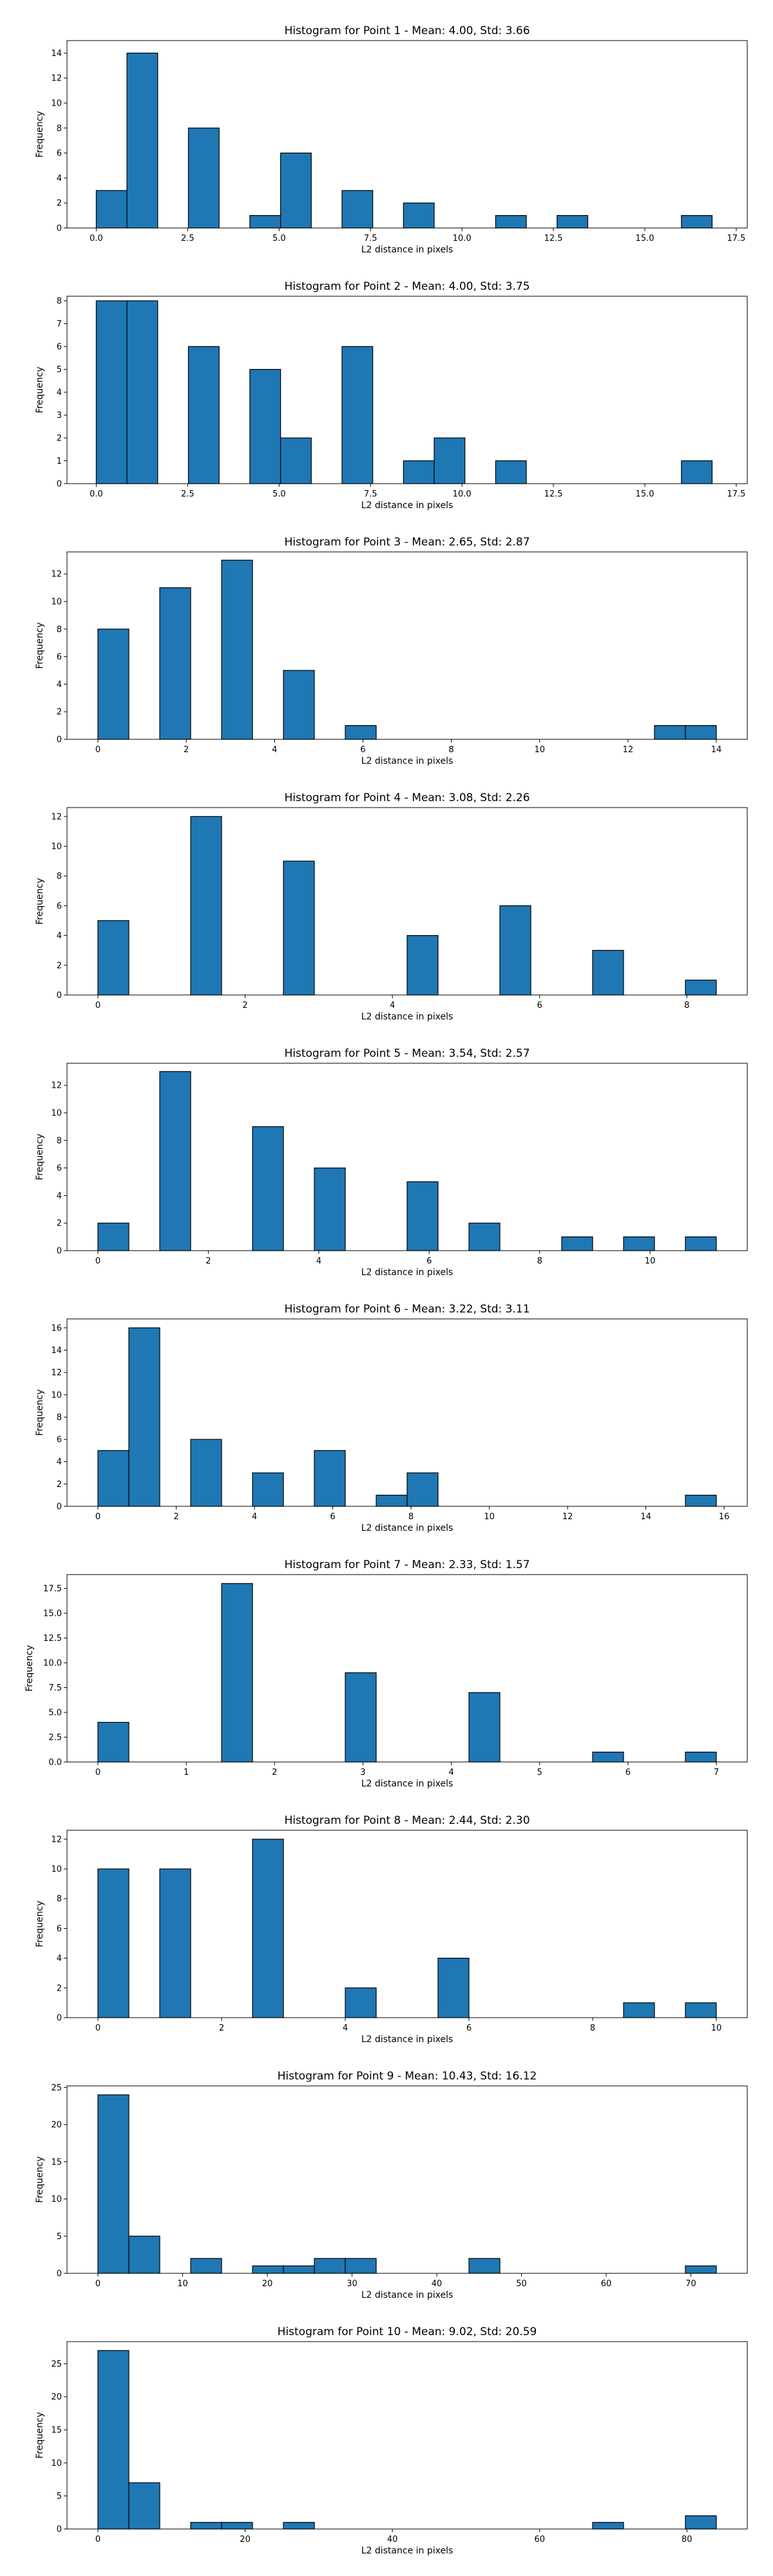  I want to click on x-tick-label: 10.0, so click(462, 494).